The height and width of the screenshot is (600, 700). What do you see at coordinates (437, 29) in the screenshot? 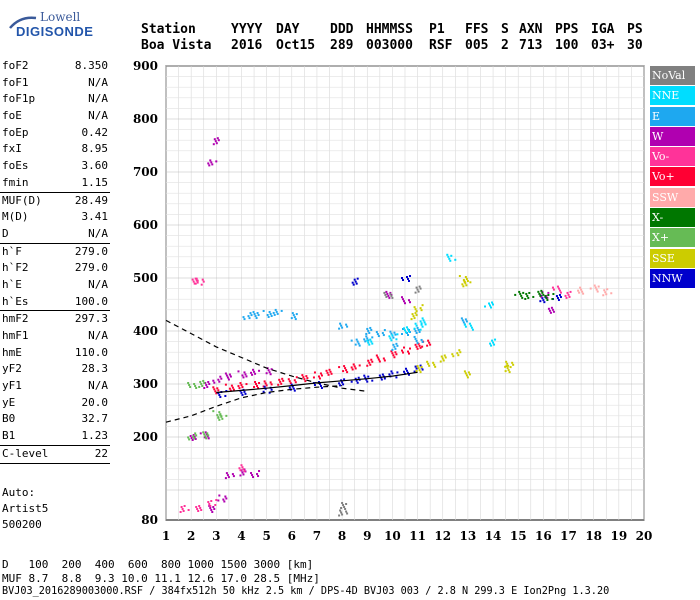
I see `header-label-5: P1` at bounding box center [437, 29].